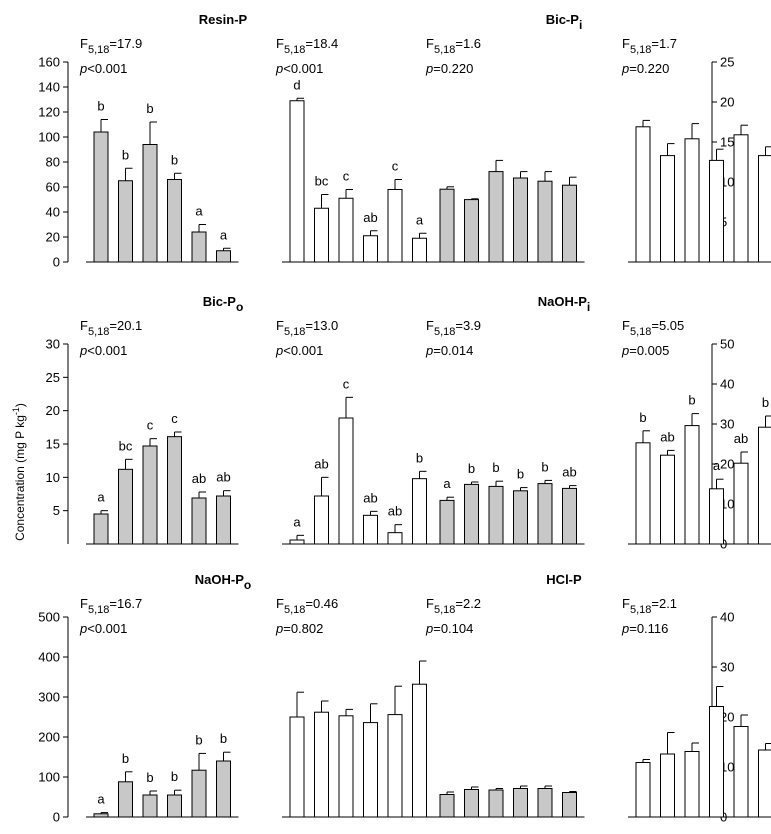 The width and height of the screenshot is (771, 834). Describe the element at coordinates (223, 582) in the screenshot. I see `chart-title: NaOH-Po` at that location.